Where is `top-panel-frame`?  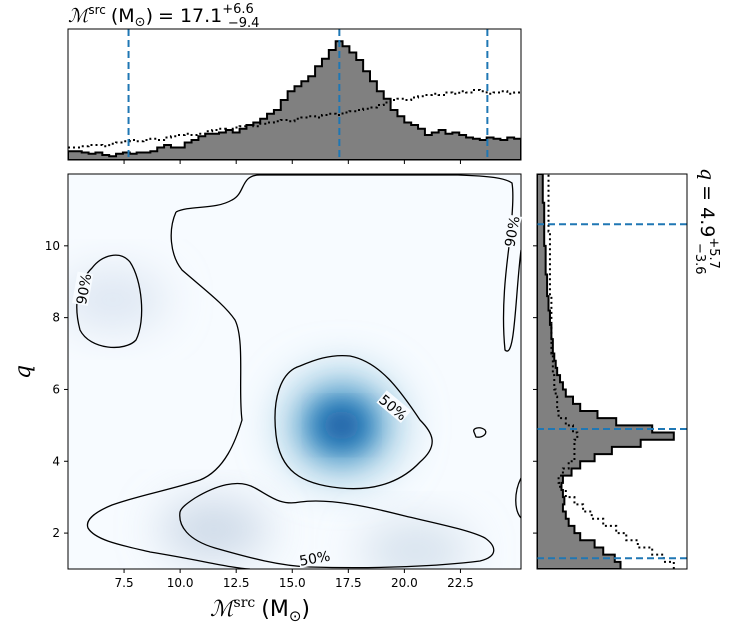 top-panel-frame is located at coordinates (294, 94).